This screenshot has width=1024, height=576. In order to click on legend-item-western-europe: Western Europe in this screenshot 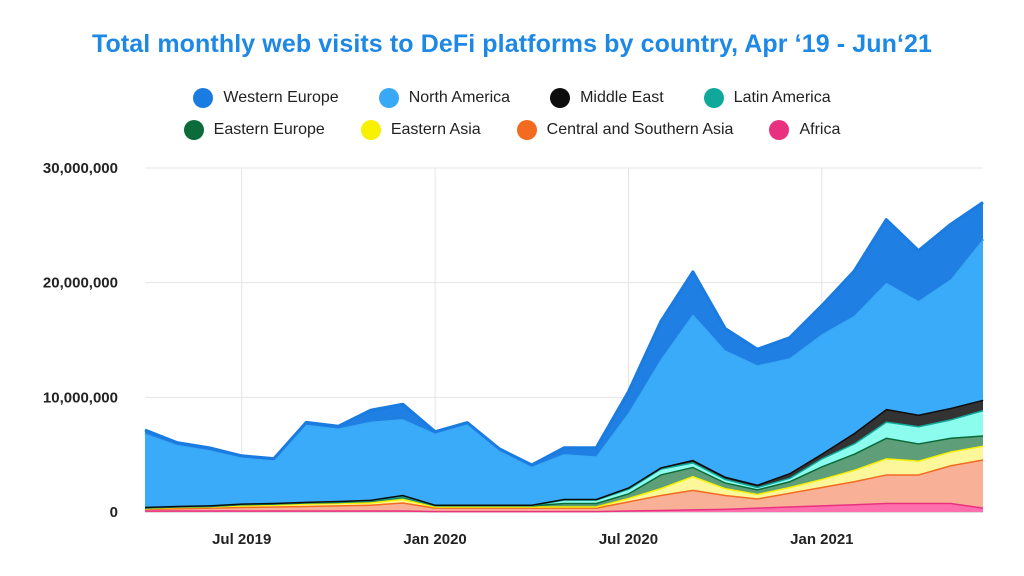, I will do `click(266, 98)`.